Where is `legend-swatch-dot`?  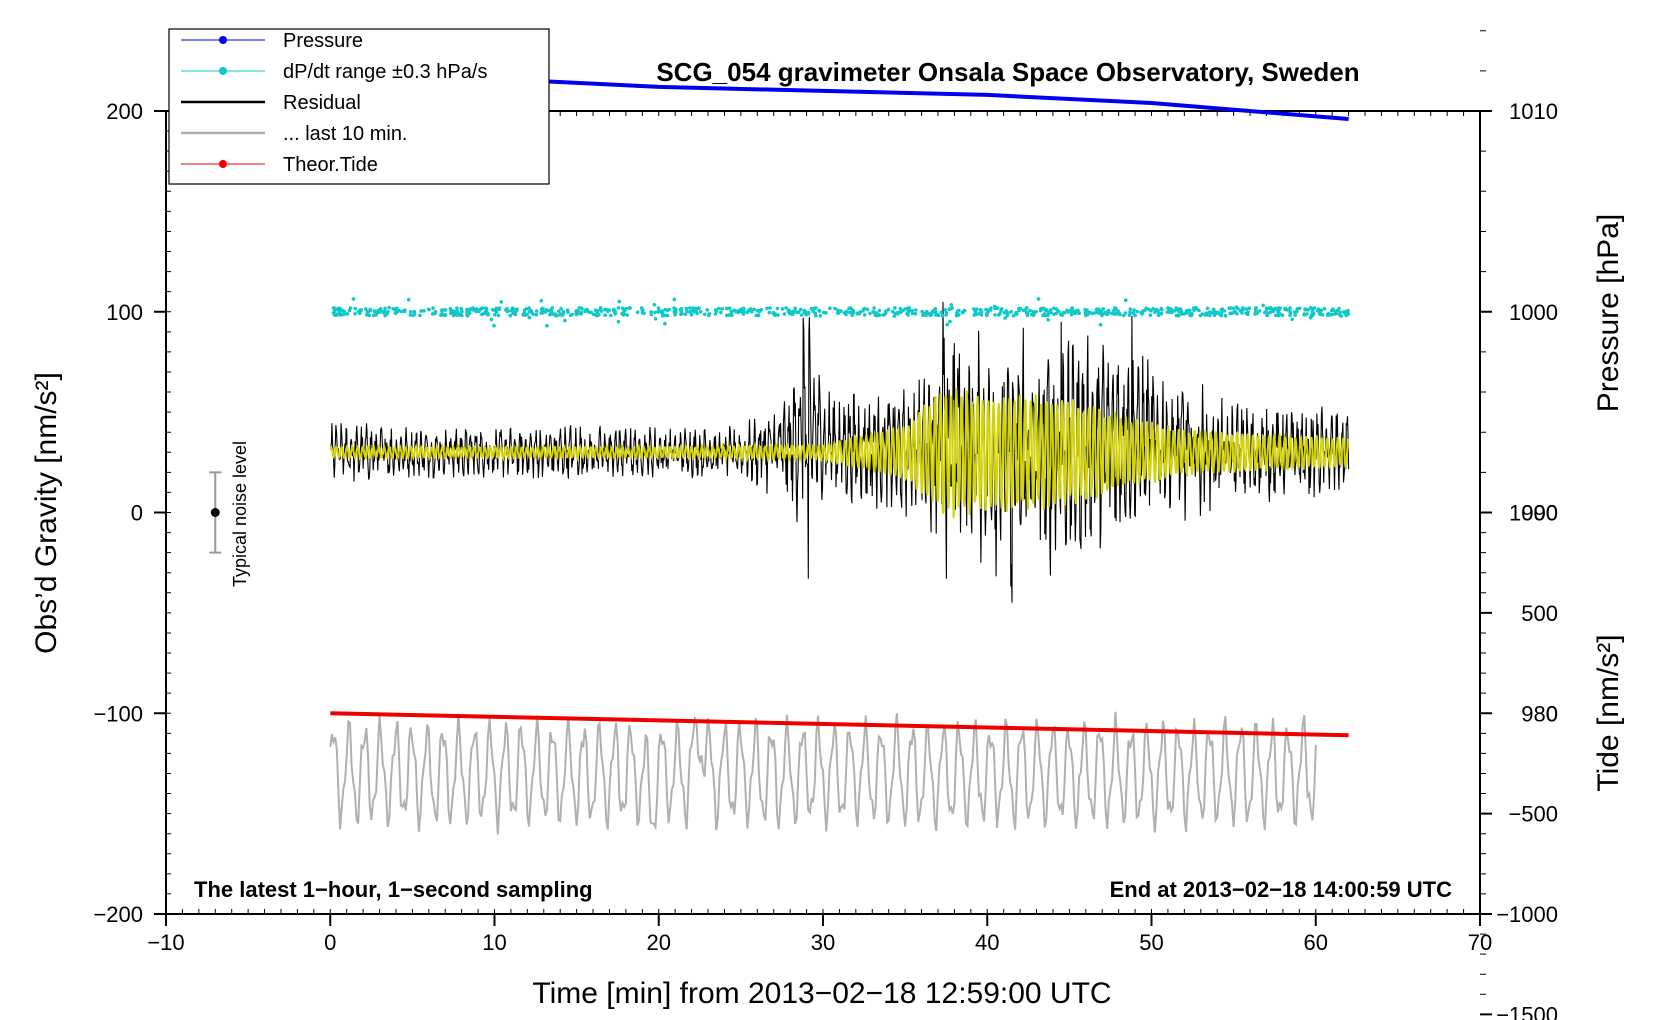 legend-swatch-dot is located at coordinates (223, 164).